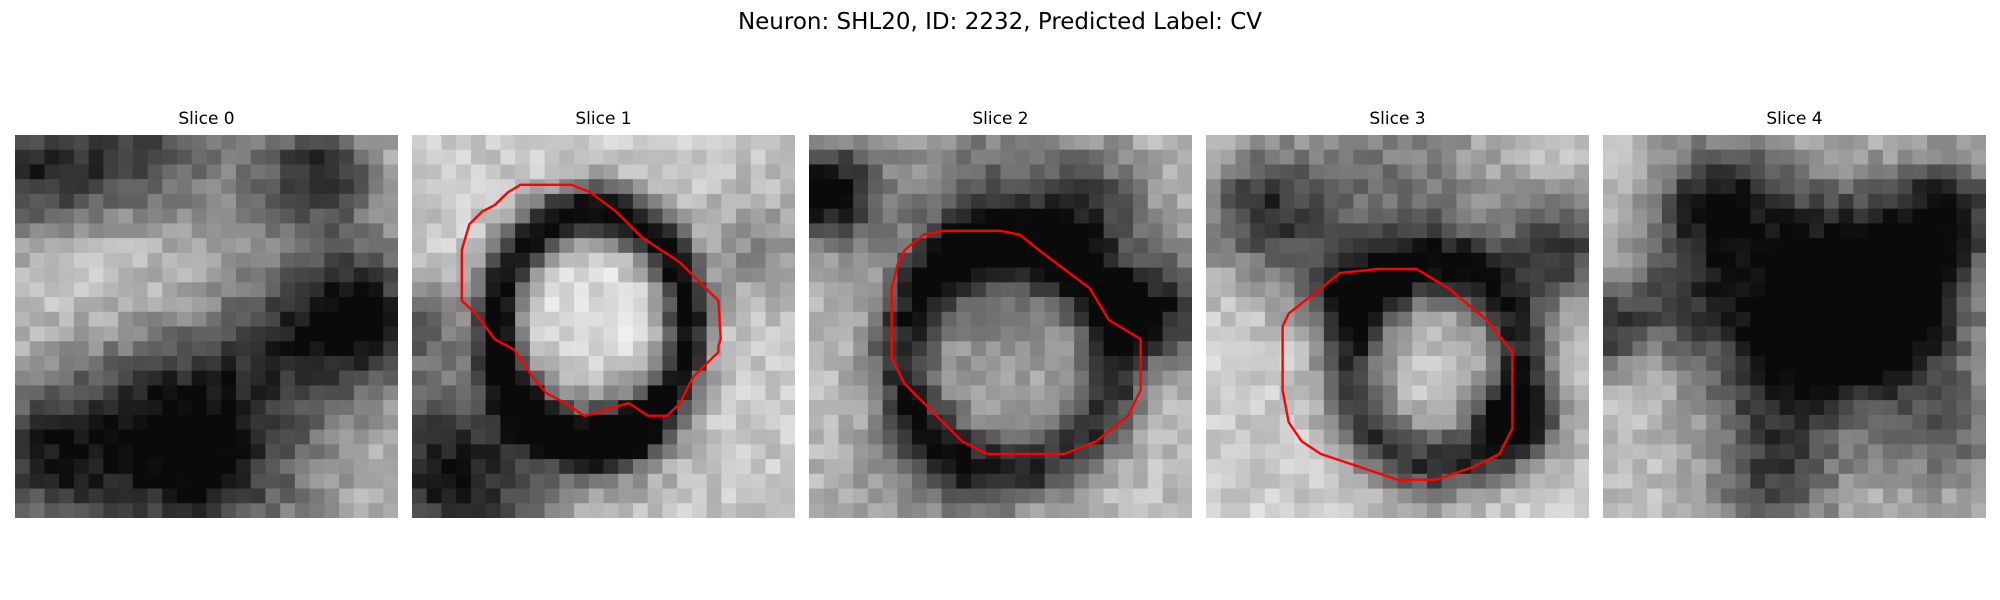  I want to click on slice-title: Slice 2, so click(1000, 119).